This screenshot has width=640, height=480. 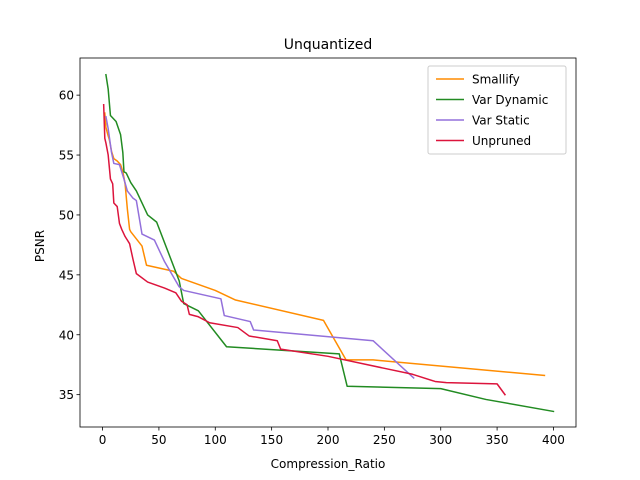 What do you see at coordinates (66, 335) in the screenshot?
I see `y-tick-label: 40` at bounding box center [66, 335].